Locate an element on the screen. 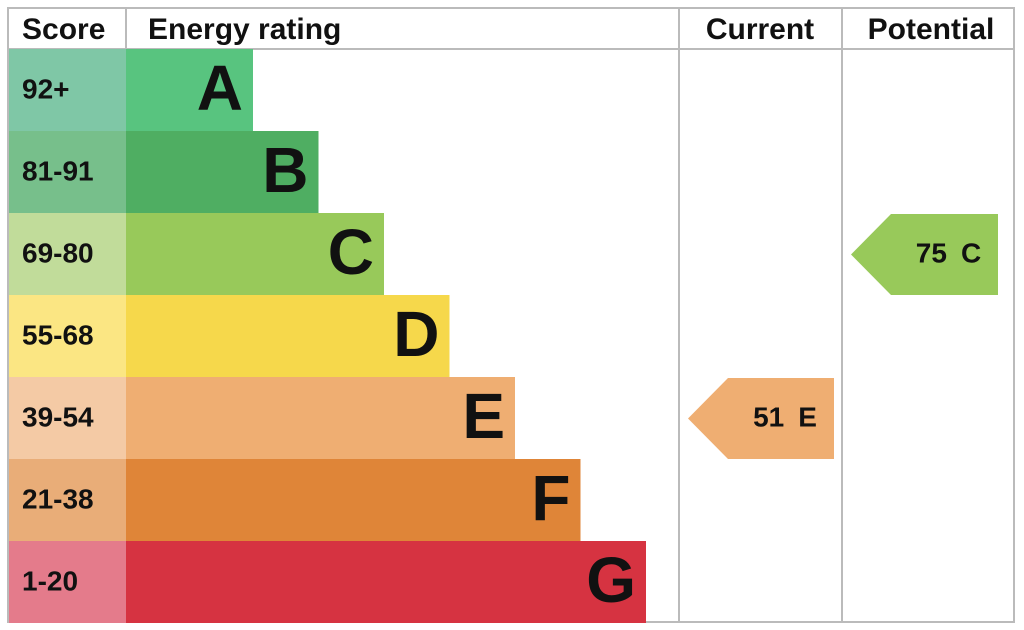 The height and width of the screenshot is (630, 1024). score-range: 21-38 is located at coordinates (58, 498).